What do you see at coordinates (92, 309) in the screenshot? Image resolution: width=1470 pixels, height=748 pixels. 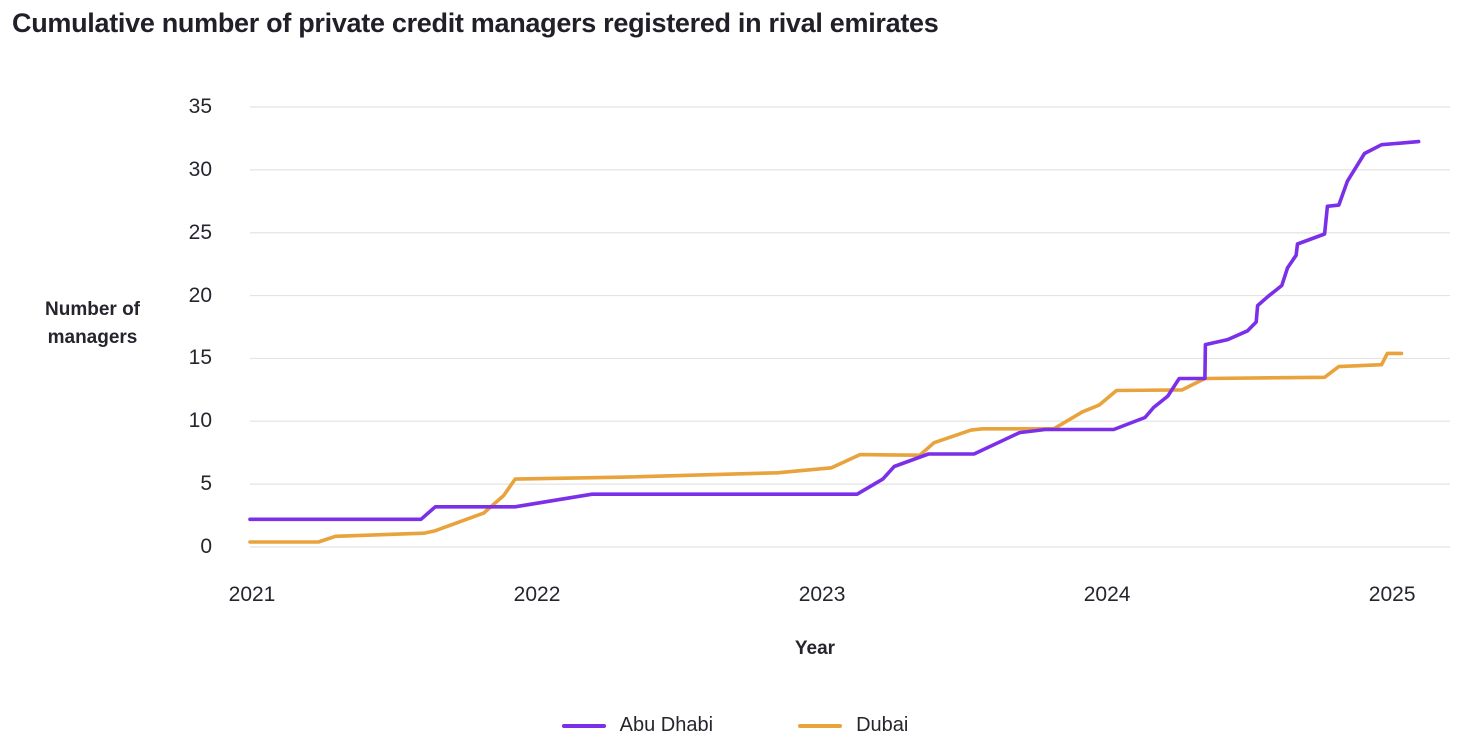 I see `y-axis-label-line1: Number of` at bounding box center [92, 309].